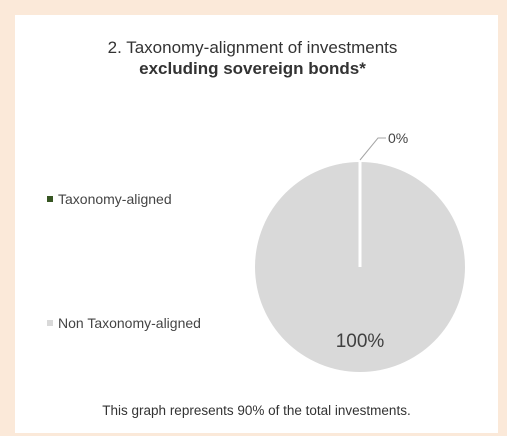 Image resolution: width=507 pixels, height=436 pixels. What do you see at coordinates (50, 199) in the screenshot?
I see `legend-swatch-taxonomy-aligned` at bounding box center [50, 199].